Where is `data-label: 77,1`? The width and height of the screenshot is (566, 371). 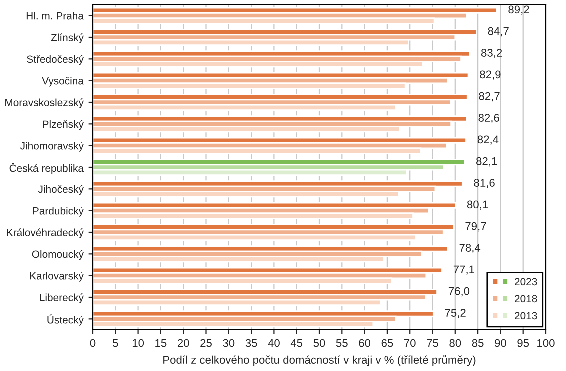
data-label: 77,1 is located at coordinates (464, 270).